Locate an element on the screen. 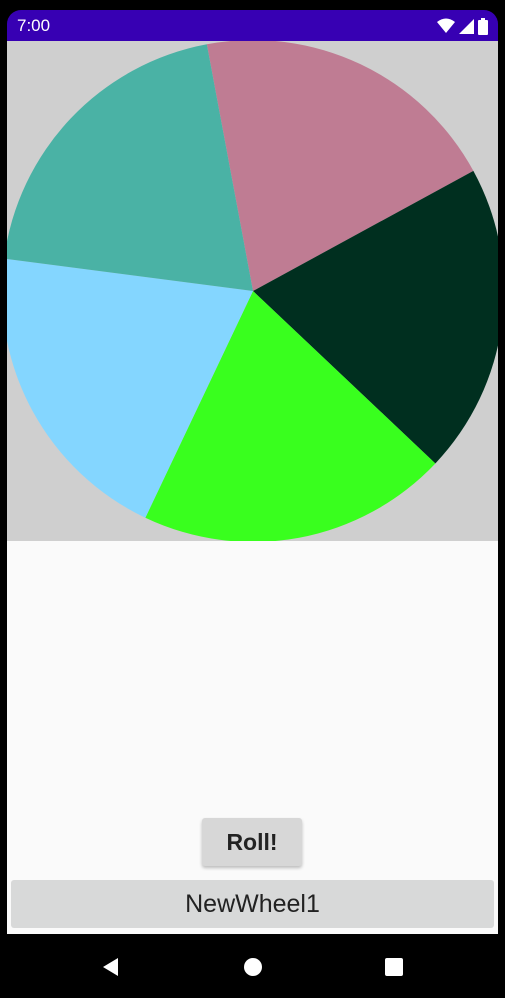  recents-button is located at coordinates (394, 967).